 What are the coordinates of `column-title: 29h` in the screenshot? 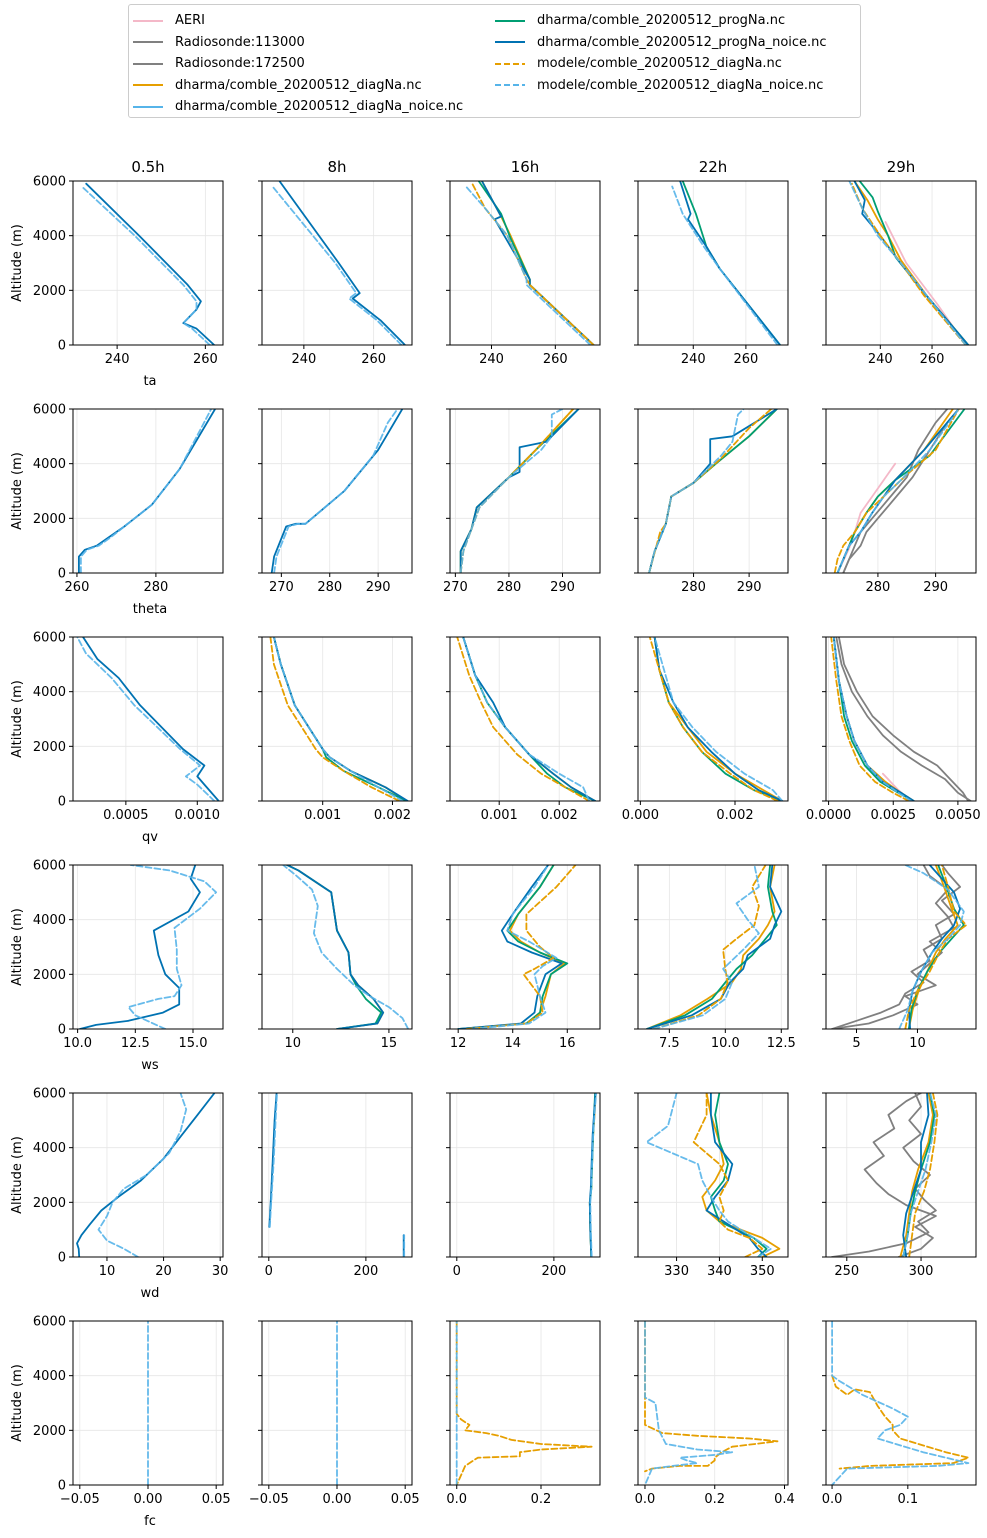 It's located at (901, 167).